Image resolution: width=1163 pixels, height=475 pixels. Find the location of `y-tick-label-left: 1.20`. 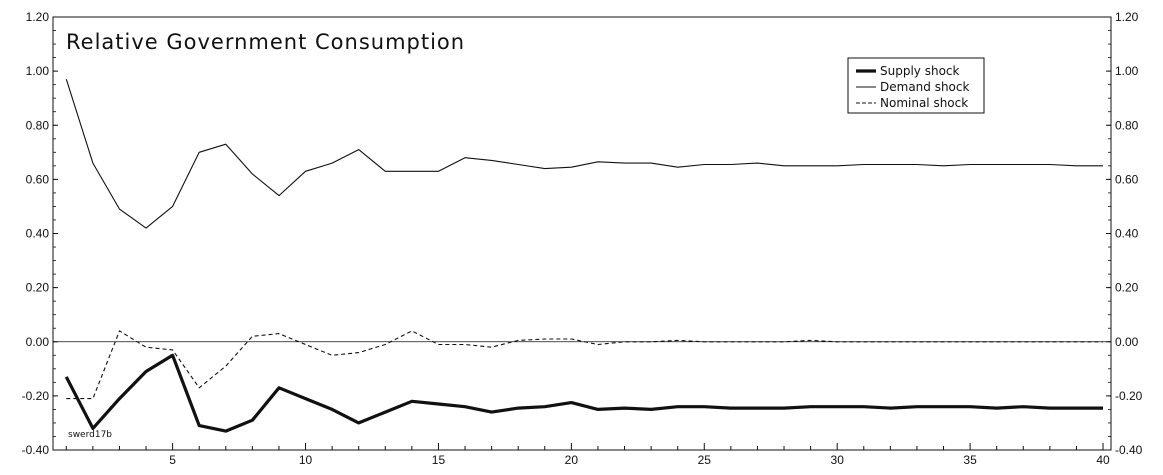

y-tick-label-left: 1.20 is located at coordinates (38, 17).